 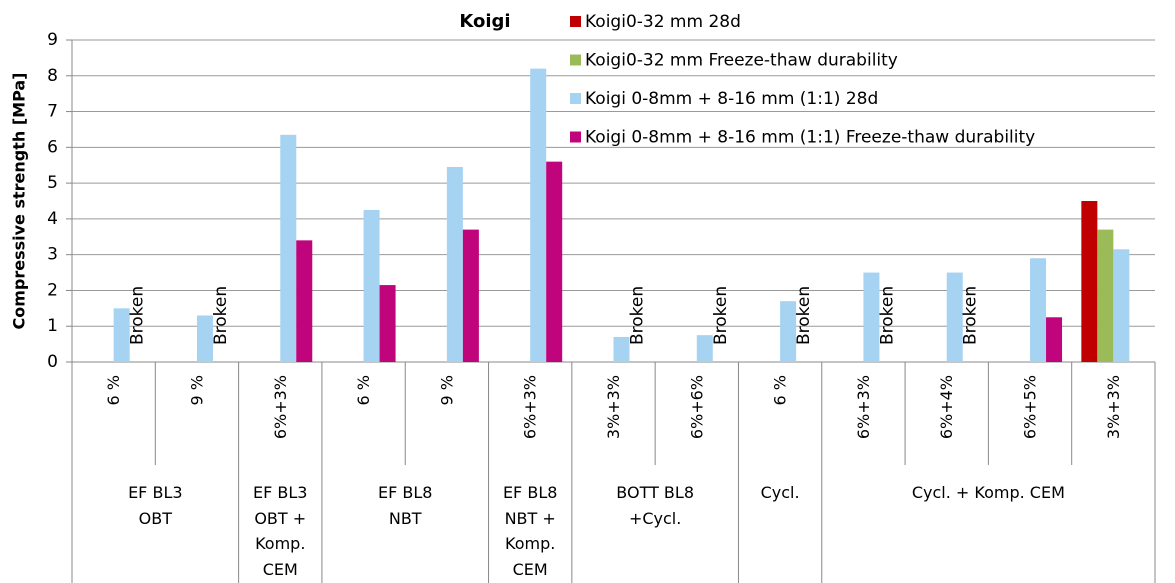 What do you see at coordinates (280, 531) in the screenshot?
I see `group-label: EF BL3 OBT + Komp. CEM` at bounding box center [280, 531].